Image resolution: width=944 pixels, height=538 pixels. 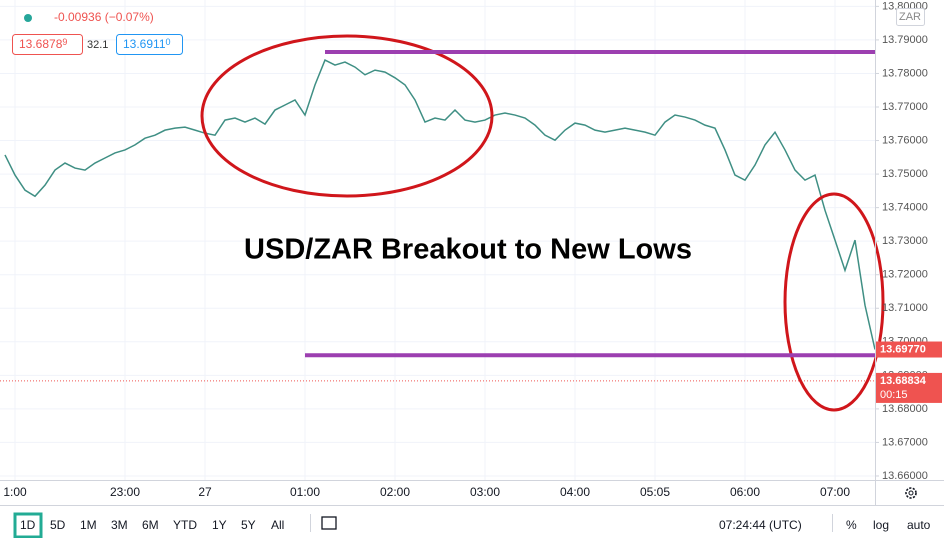 What do you see at coordinates (15, 492) in the screenshot?
I see `x-tick-label: 1:00` at bounding box center [15, 492].